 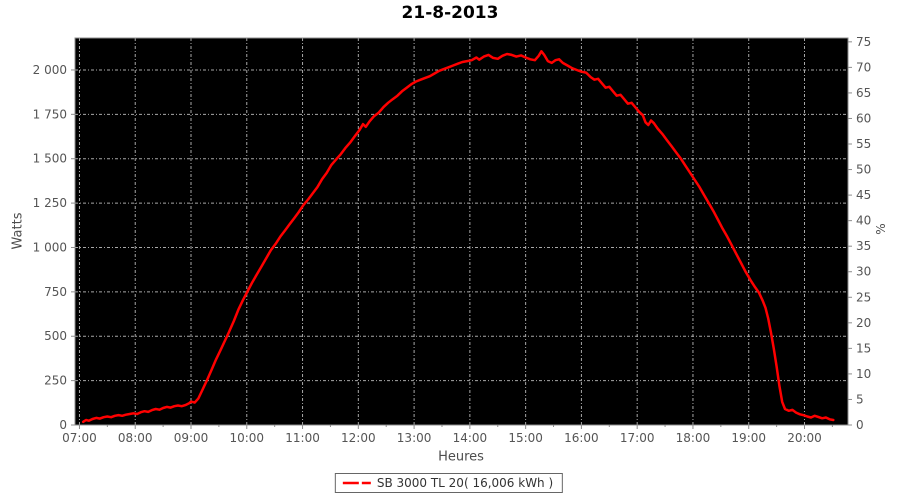 I want to click on legend-box: SB 3000 TL 20( 16,006 kWh ), so click(x=449, y=483).